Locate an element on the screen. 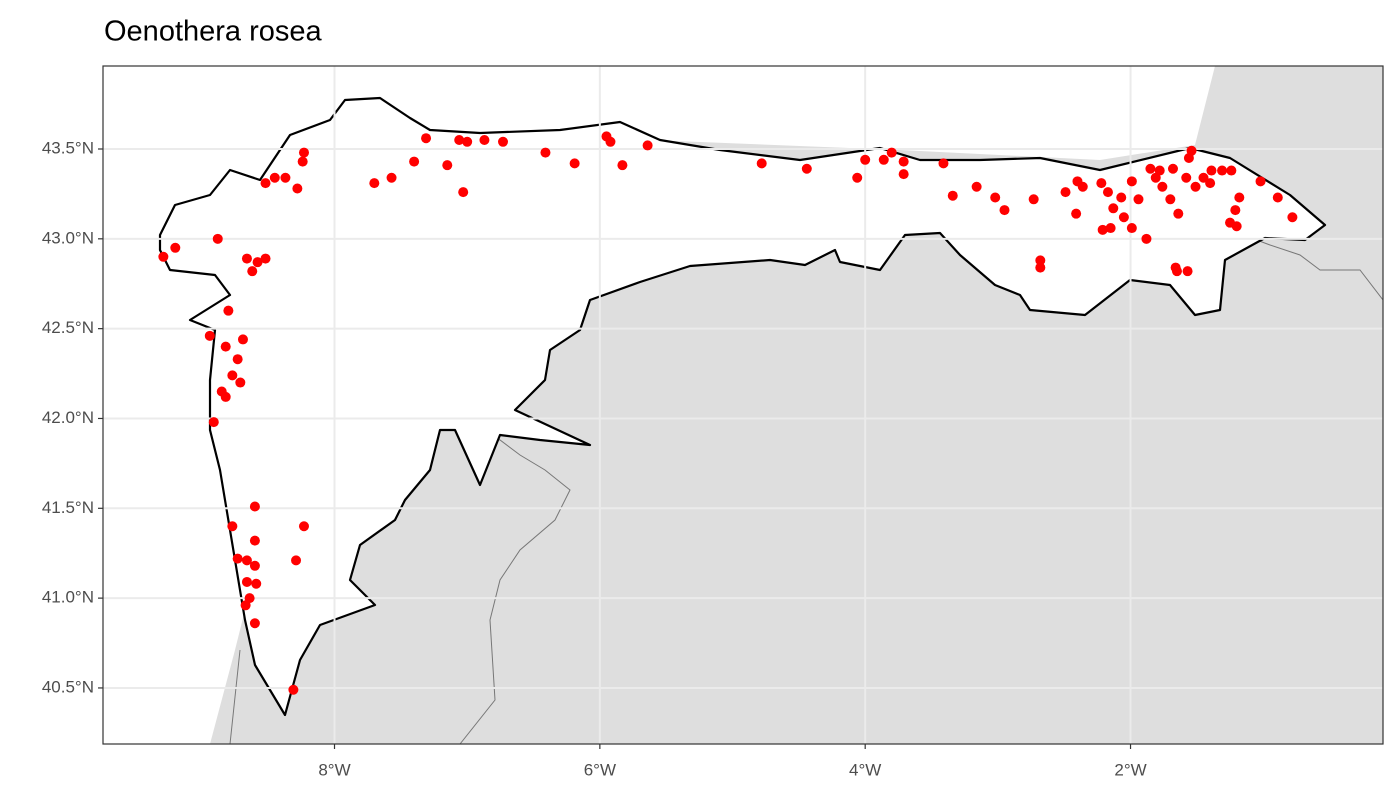 The image size is (1400, 800). y-tick-label: 42.5°N is located at coordinates (68, 327).